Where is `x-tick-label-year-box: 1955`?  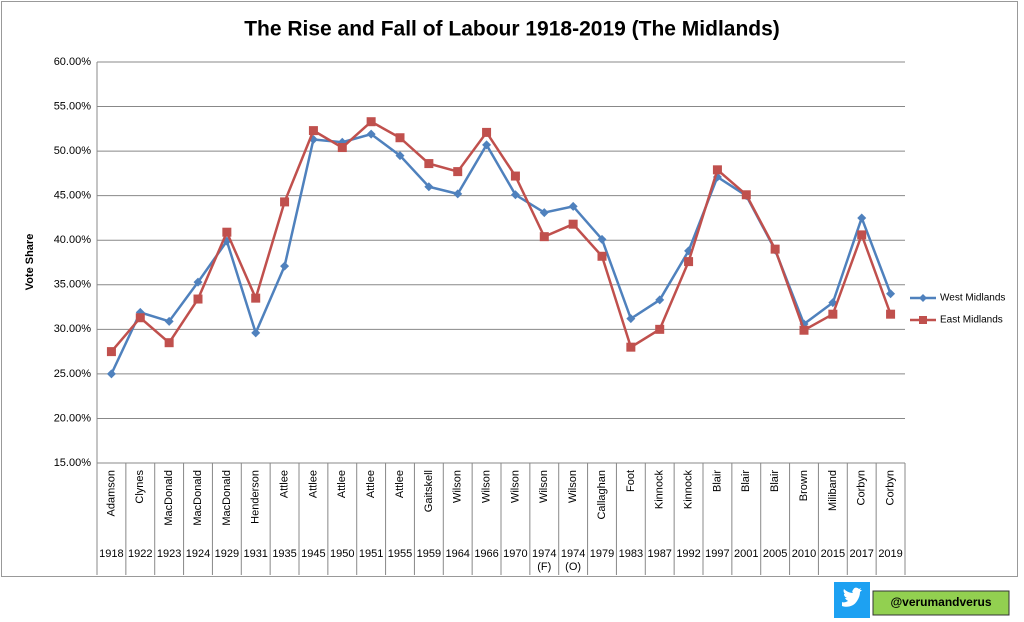 x-tick-label-year-box: 1955 is located at coordinates (400, 554).